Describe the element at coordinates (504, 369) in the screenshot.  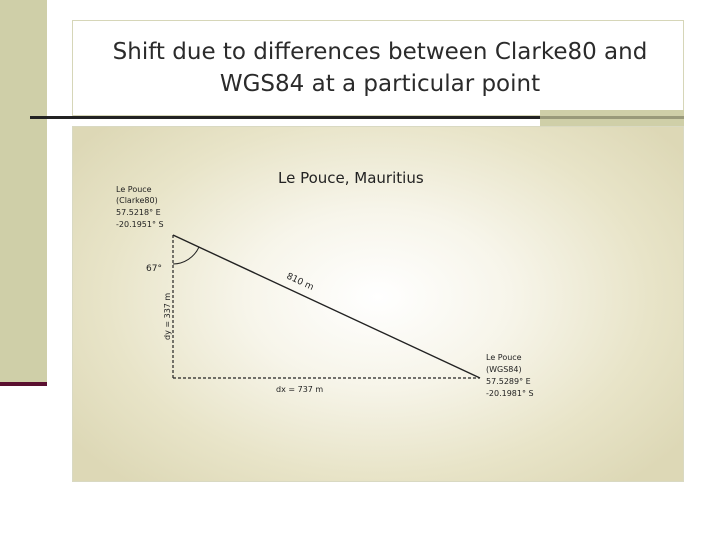
I see `wgs84-datum: (WGS84)` at that location.